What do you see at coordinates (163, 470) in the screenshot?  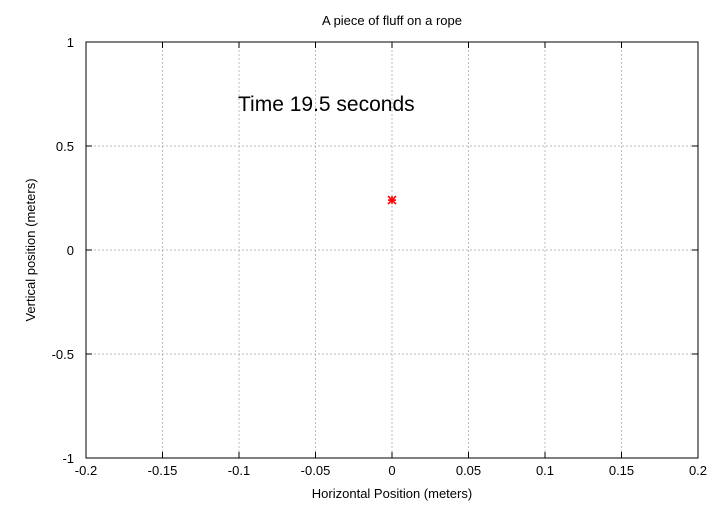 I see `x-tick-label: -0.15` at bounding box center [163, 470].